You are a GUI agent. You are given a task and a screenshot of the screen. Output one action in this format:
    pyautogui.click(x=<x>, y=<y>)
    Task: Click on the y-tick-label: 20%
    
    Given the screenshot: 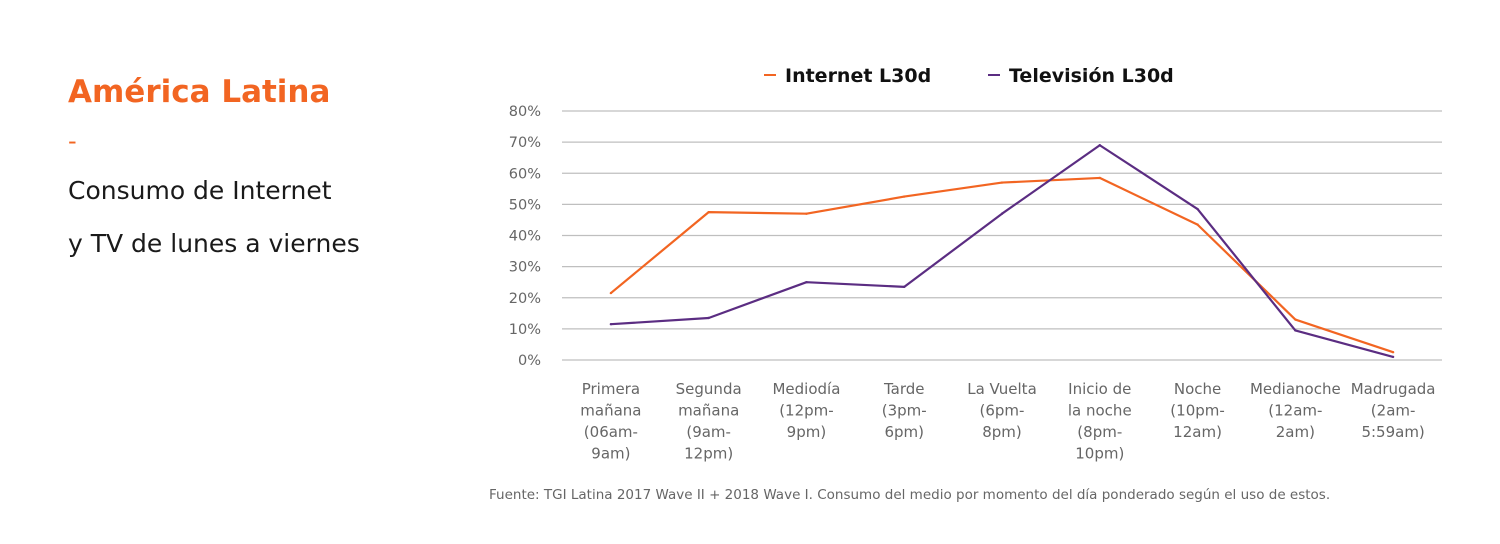 What is the action you would take?
    pyautogui.click(x=525, y=299)
    